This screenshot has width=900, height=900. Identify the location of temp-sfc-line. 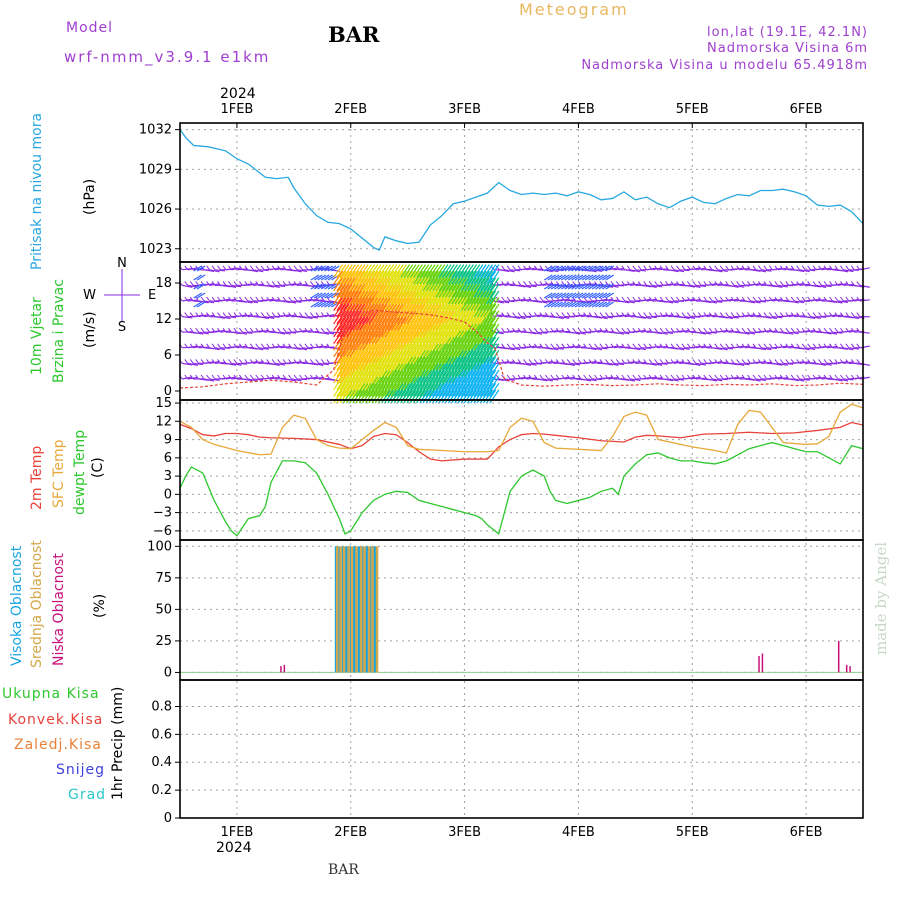
(521, 429).